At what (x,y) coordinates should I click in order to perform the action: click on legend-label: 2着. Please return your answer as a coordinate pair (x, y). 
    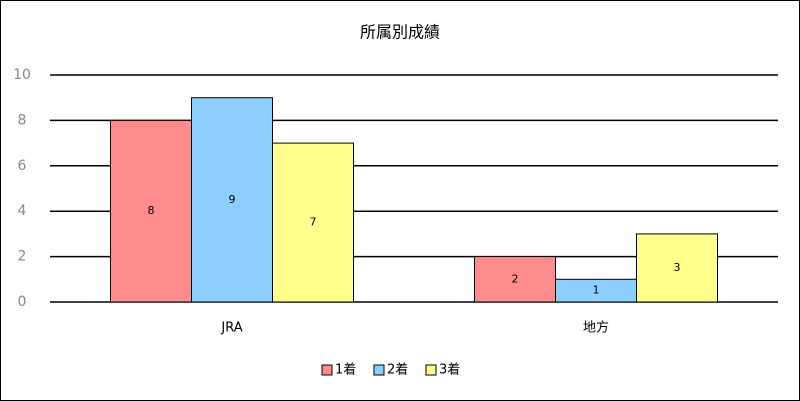
    Looking at the image, I should click on (397, 370).